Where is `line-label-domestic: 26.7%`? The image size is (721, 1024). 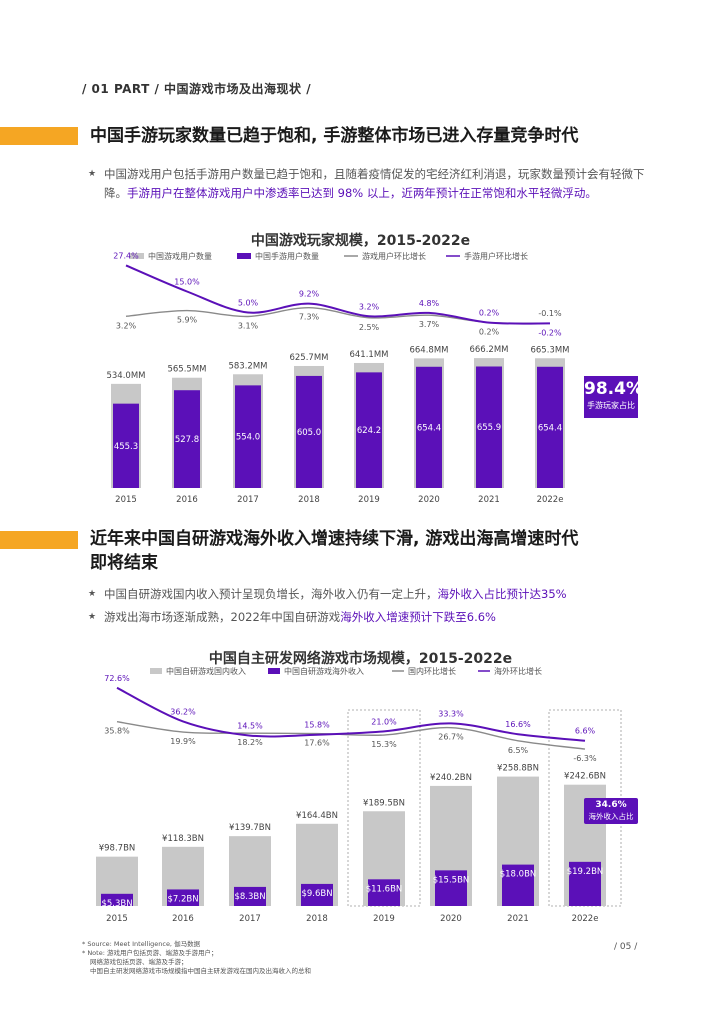 line-label-domestic: 26.7% is located at coordinates (451, 737).